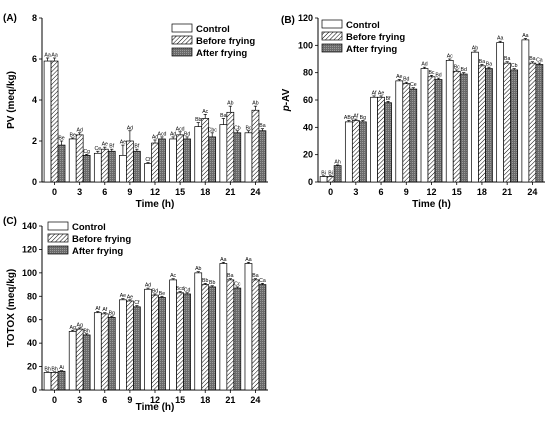 The height and width of the screenshot is (422, 550). Describe the element at coordinates (73, 328) in the screenshot. I see `significance-label: Ag` at that location.